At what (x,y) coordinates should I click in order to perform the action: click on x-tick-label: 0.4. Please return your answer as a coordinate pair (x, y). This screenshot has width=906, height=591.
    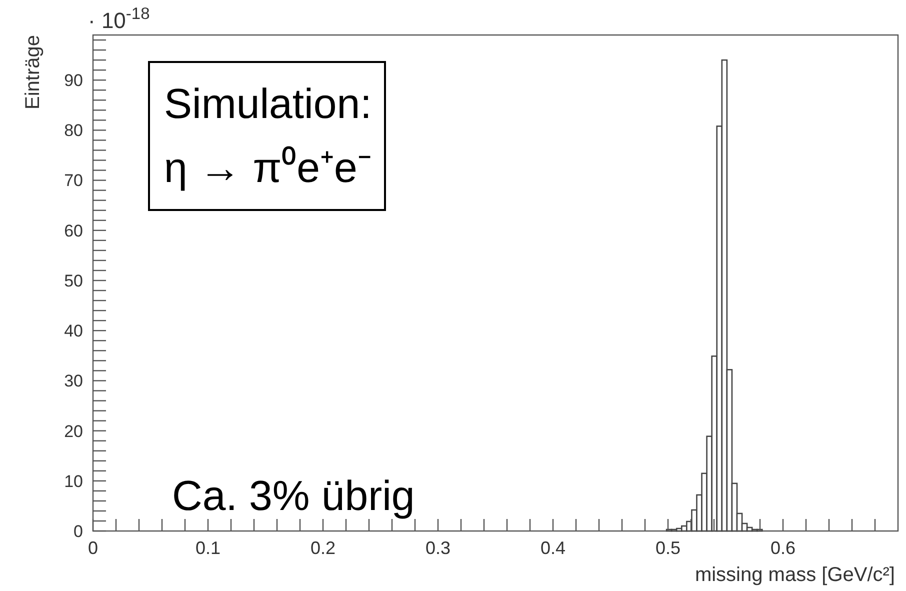
    Looking at the image, I should click on (553, 548).